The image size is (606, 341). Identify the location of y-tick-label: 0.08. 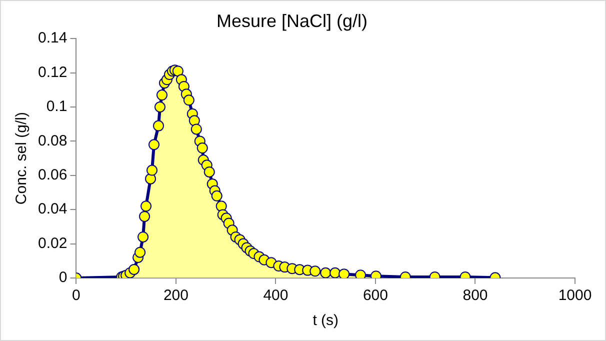
(53, 141).